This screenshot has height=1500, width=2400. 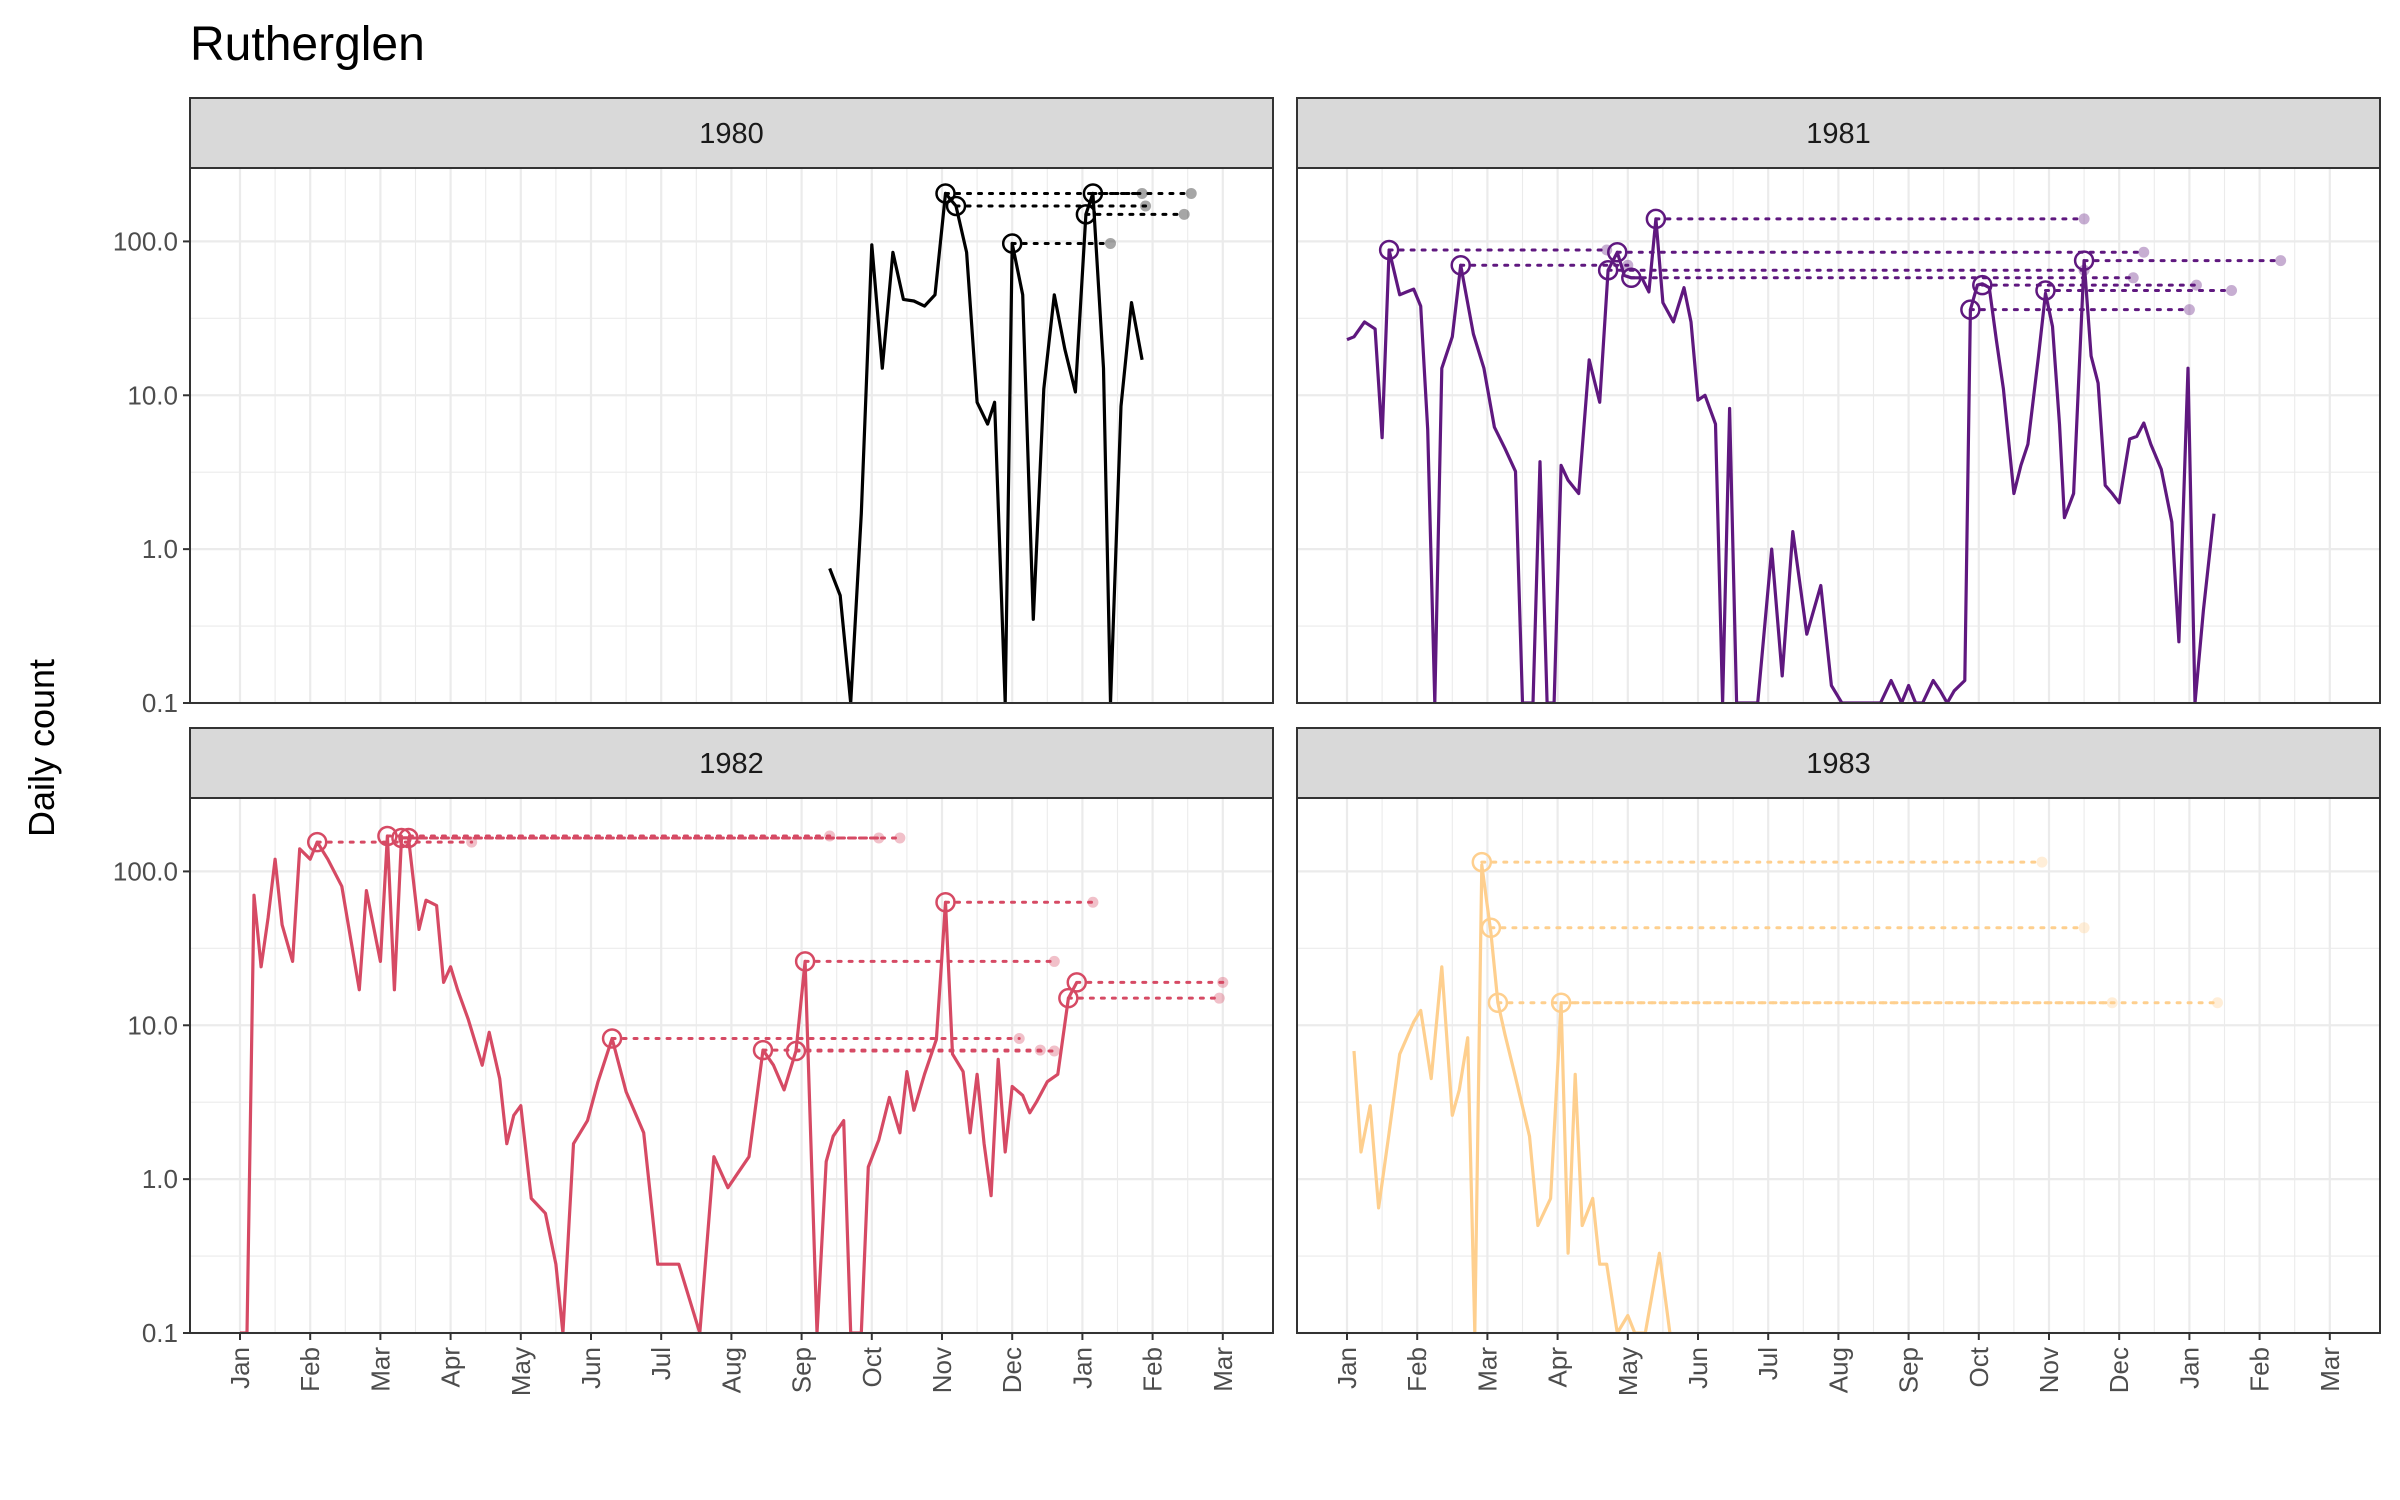 What do you see at coordinates (2049, 1370) in the screenshot?
I see `x-tick-label: Nov` at bounding box center [2049, 1370].